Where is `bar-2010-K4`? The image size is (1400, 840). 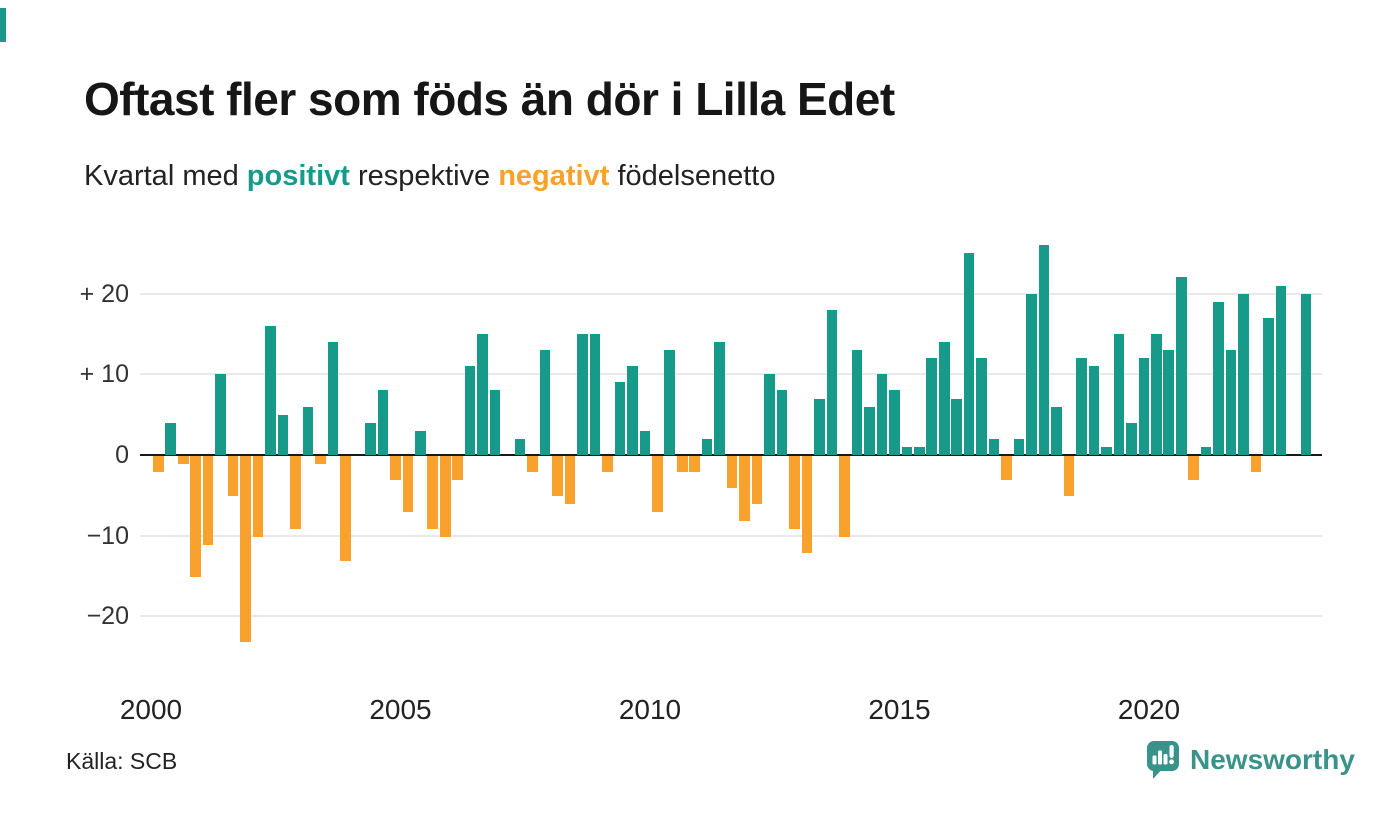 bar-2010-K4 is located at coordinates (695, 464).